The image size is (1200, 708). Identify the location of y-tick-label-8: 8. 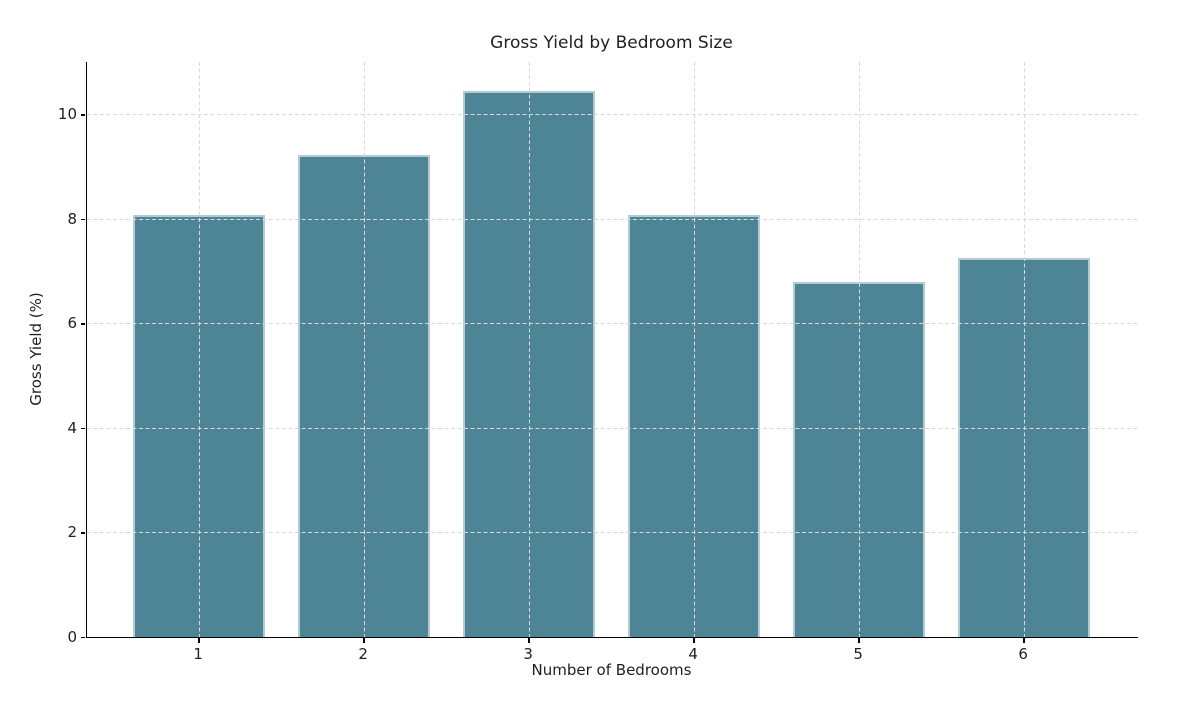
(72, 218).